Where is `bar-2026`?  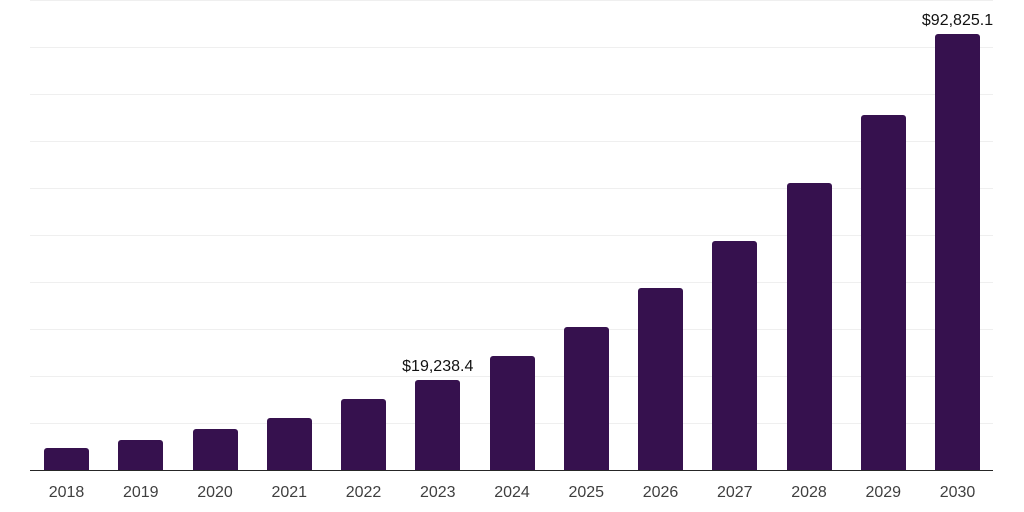
bar-2026 is located at coordinates (660, 379).